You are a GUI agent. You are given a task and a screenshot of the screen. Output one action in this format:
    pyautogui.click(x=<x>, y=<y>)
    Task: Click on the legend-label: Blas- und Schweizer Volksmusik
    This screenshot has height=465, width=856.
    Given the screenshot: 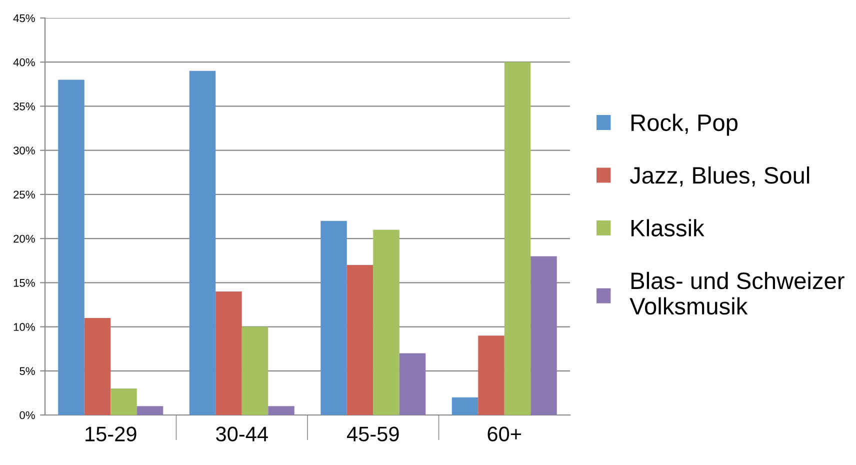 What is the action you would take?
    pyautogui.click(x=737, y=293)
    